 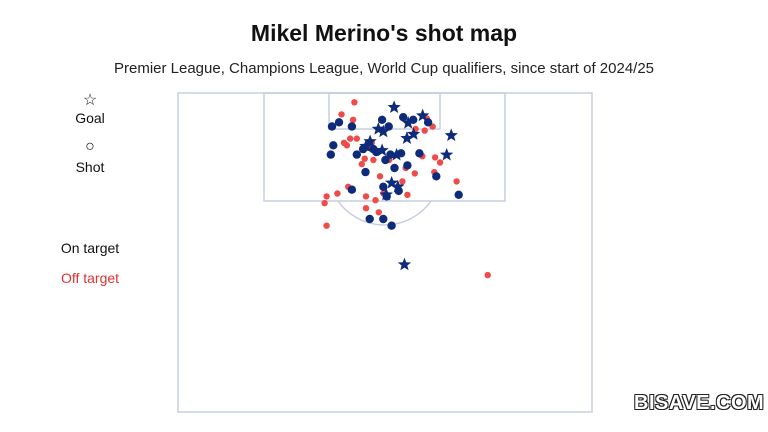 What do you see at coordinates (90, 100) in the screenshot?
I see `goal-star-icon: ☆` at bounding box center [90, 100].